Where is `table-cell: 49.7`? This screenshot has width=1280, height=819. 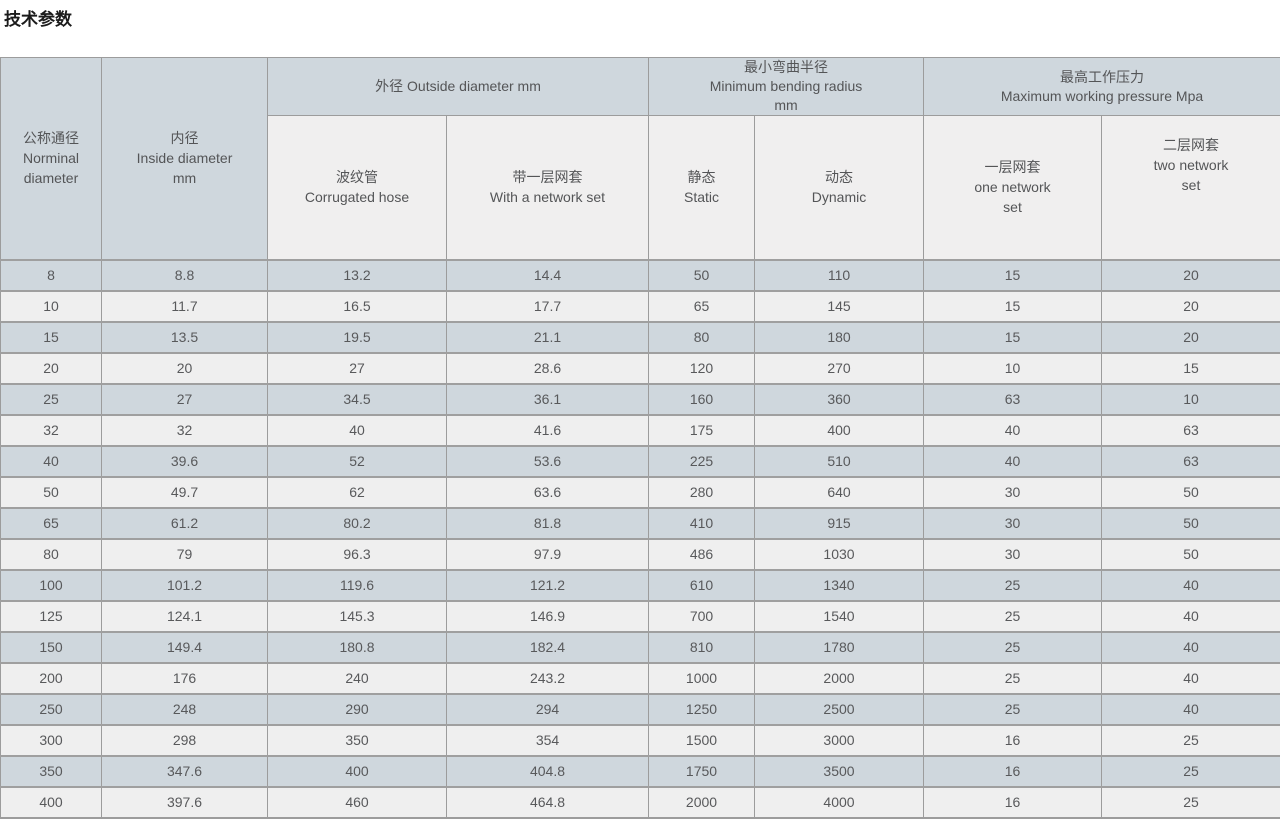 table-cell: 49.7 is located at coordinates (185, 492).